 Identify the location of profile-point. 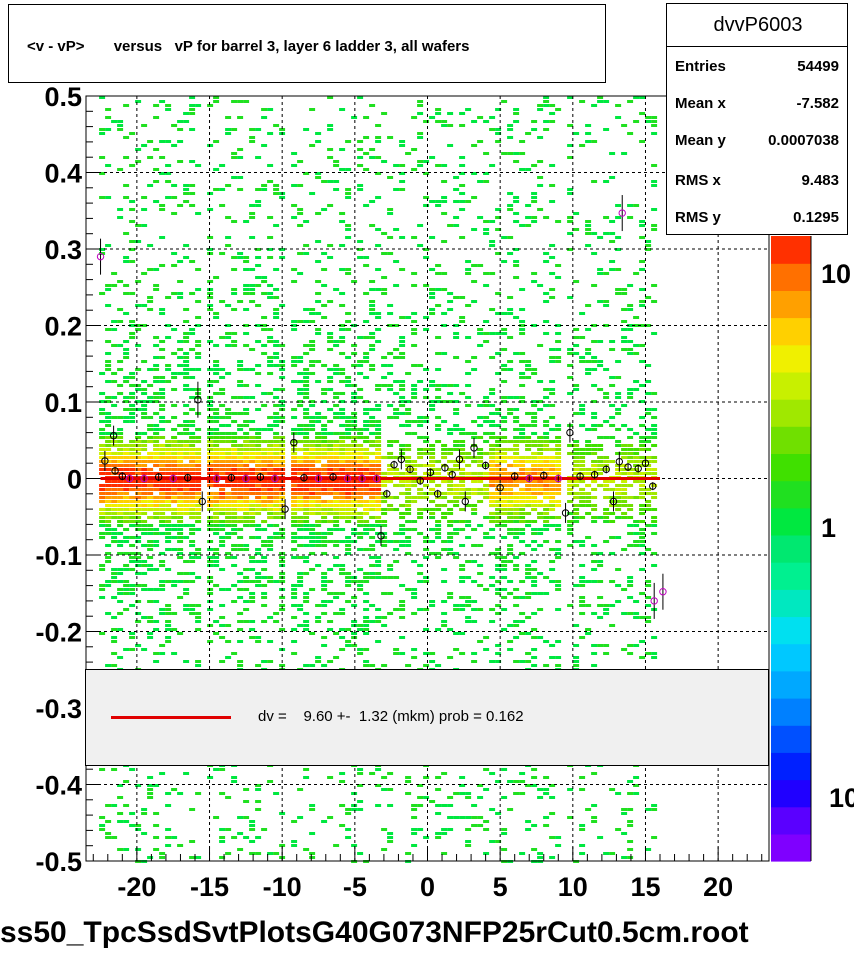
(580, 476).